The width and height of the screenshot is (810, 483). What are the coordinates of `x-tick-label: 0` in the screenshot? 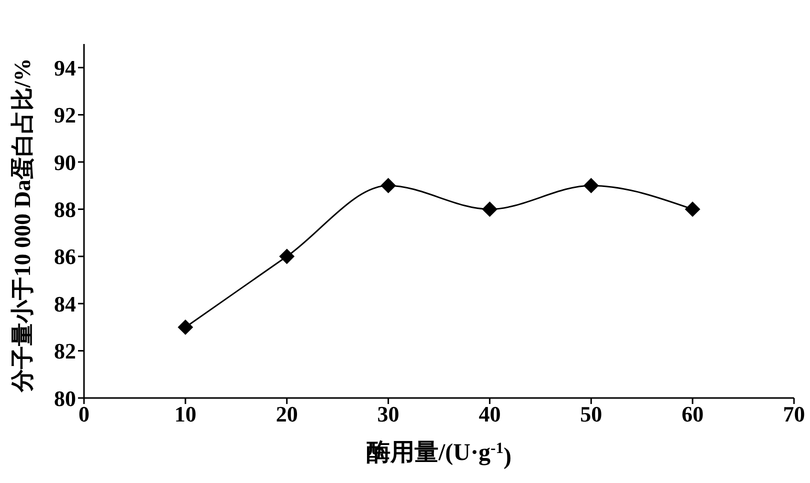 It's located at (84, 414).